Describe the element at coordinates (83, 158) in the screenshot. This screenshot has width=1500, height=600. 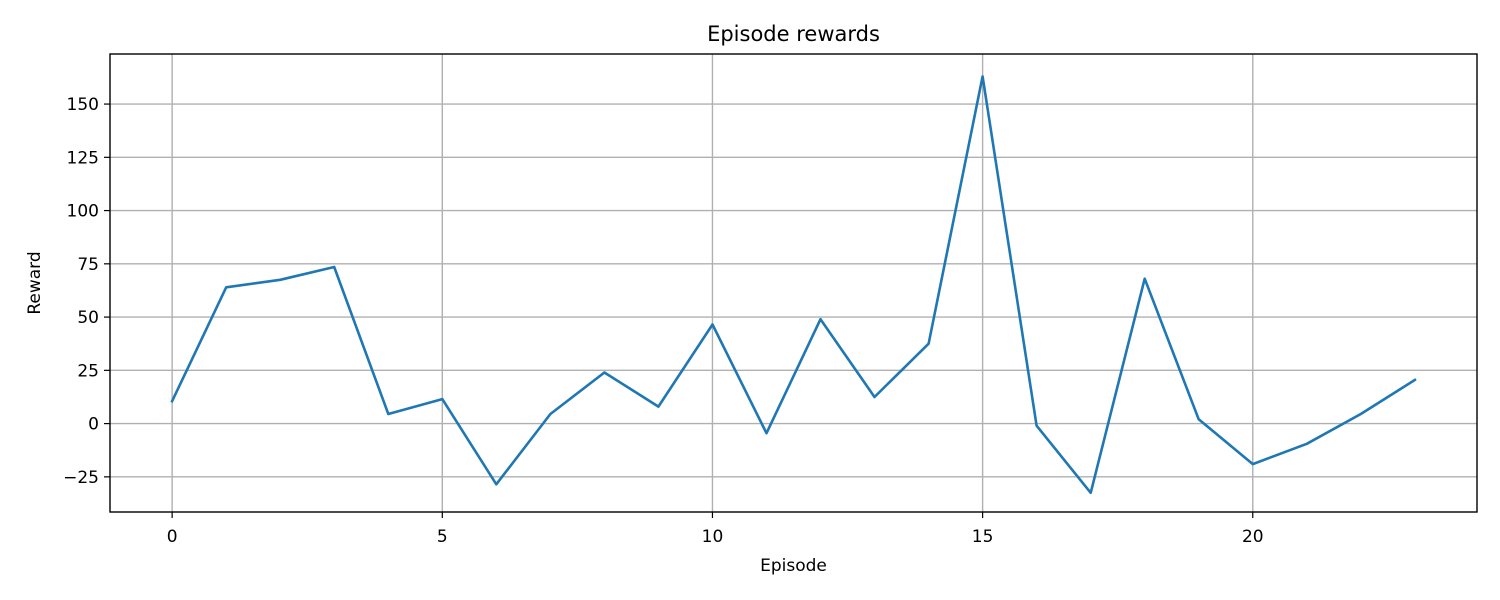
I see `y-tick-label: 125` at that location.